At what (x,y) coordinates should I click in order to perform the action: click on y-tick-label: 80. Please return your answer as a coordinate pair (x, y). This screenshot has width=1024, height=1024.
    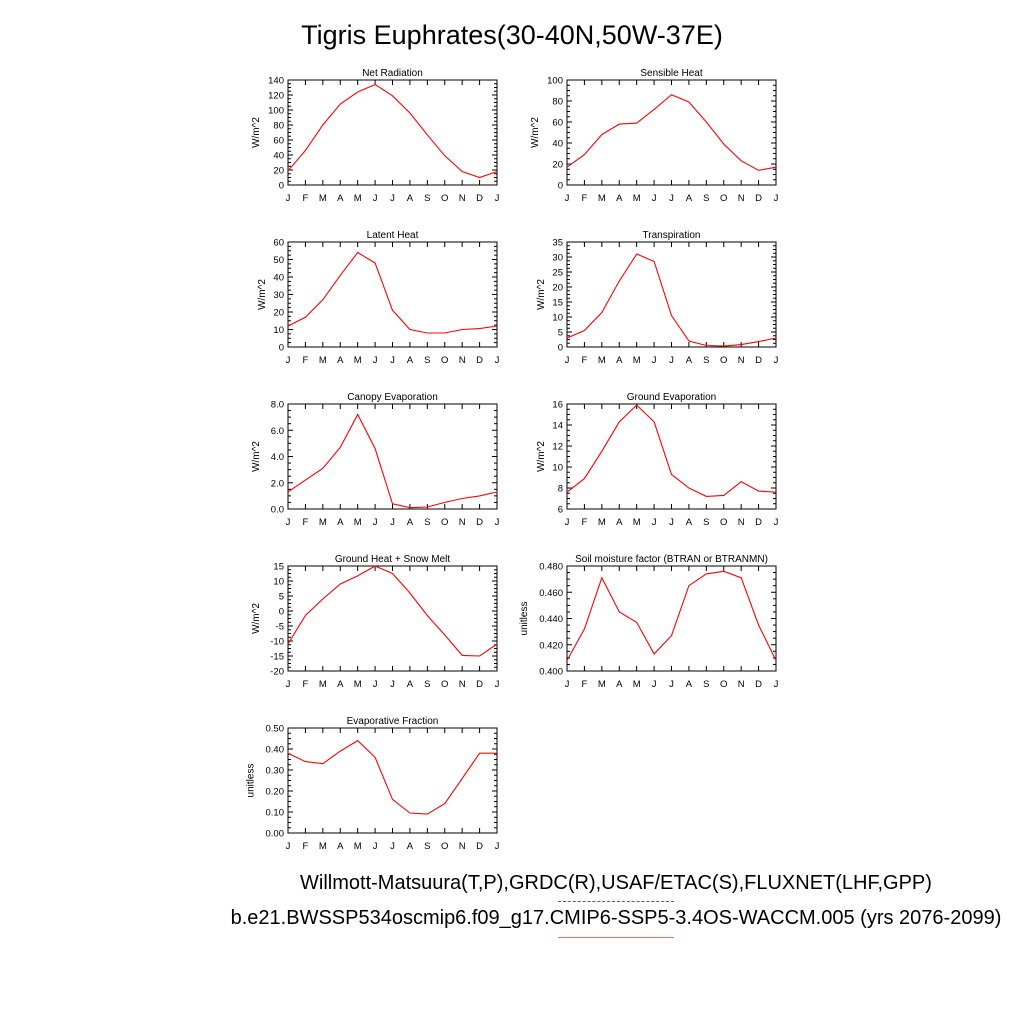
    Looking at the image, I should click on (557, 102).